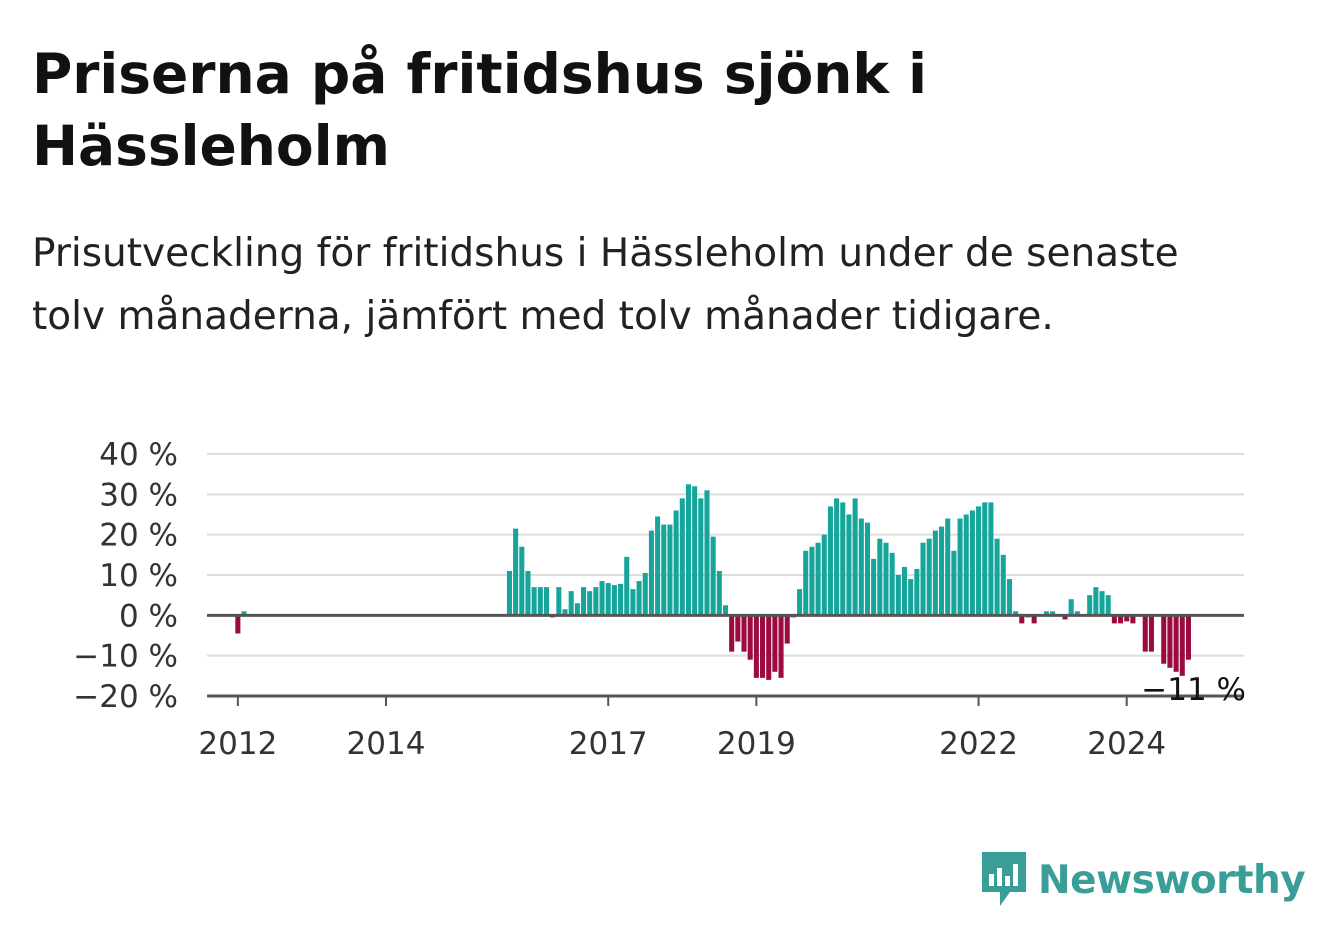  What do you see at coordinates (138, 536) in the screenshot?
I see `y-tick-label: 20 %` at bounding box center [138, 536].